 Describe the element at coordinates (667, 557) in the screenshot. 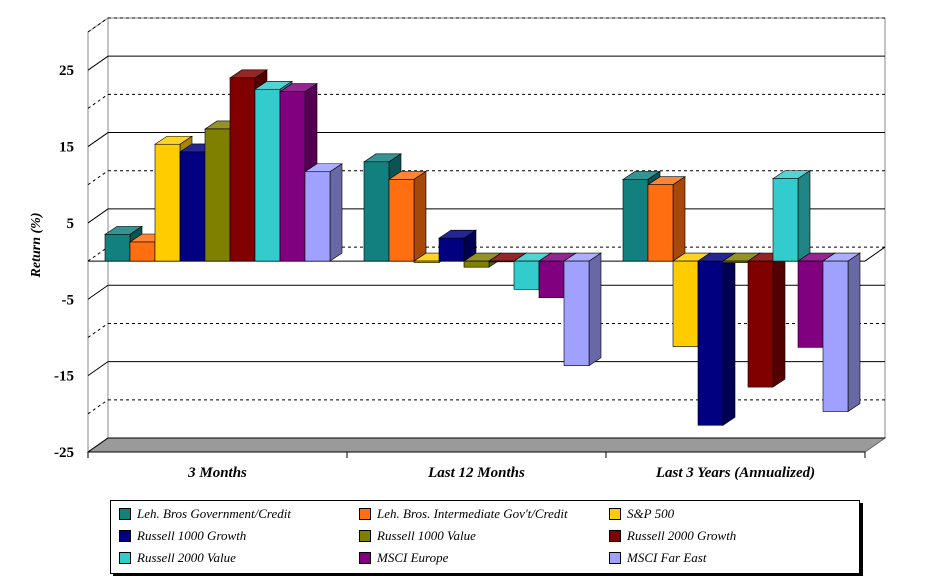

I see `legend-label: MSCI Far East` at that location.